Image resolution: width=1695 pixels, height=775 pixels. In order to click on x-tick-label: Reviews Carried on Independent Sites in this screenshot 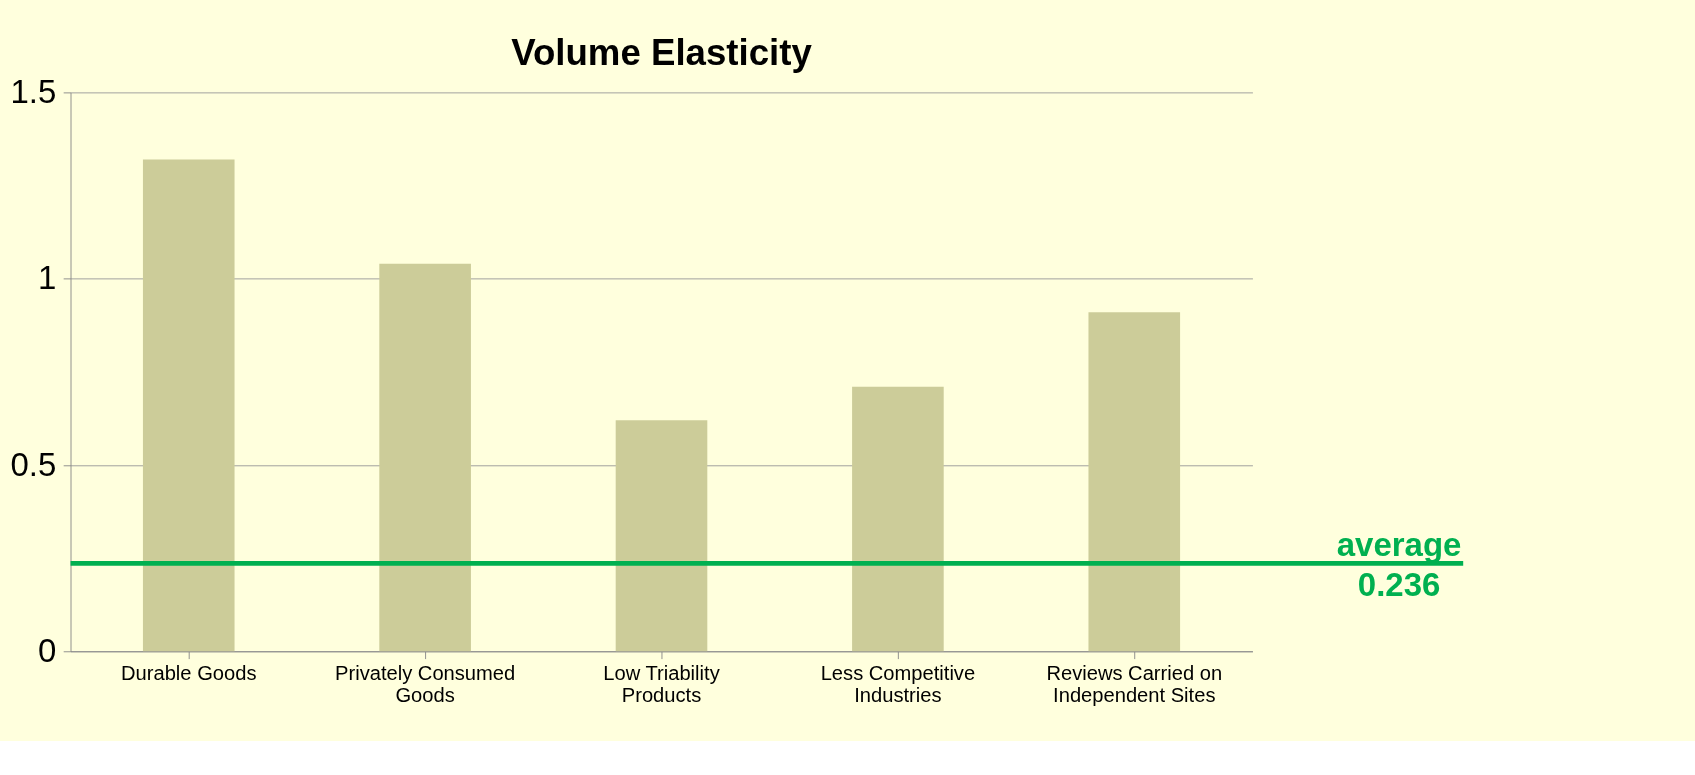, I will do `click(1134, 684)`.